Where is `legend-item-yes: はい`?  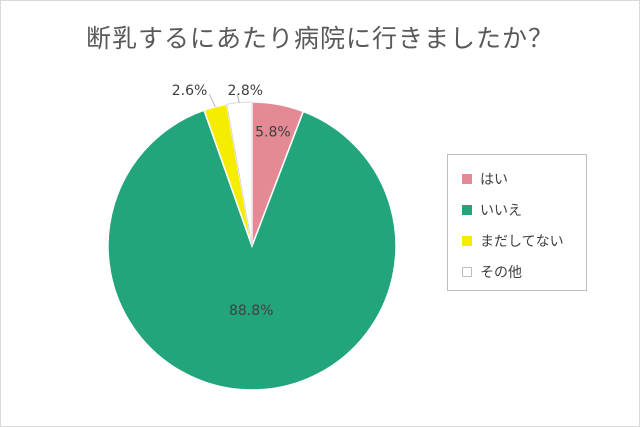 legend-item-yes: はい is located at coordinates (524, 178).